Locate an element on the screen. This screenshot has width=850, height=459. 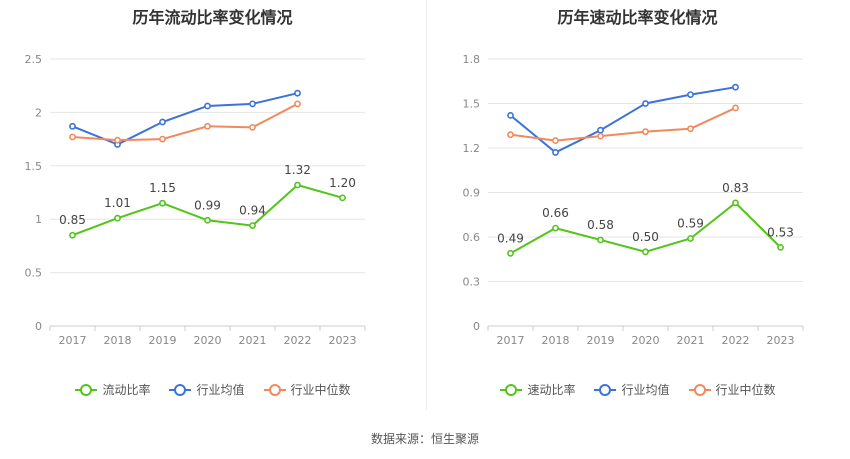
y-tick-label: 2 is located at coordinates (38, 112).